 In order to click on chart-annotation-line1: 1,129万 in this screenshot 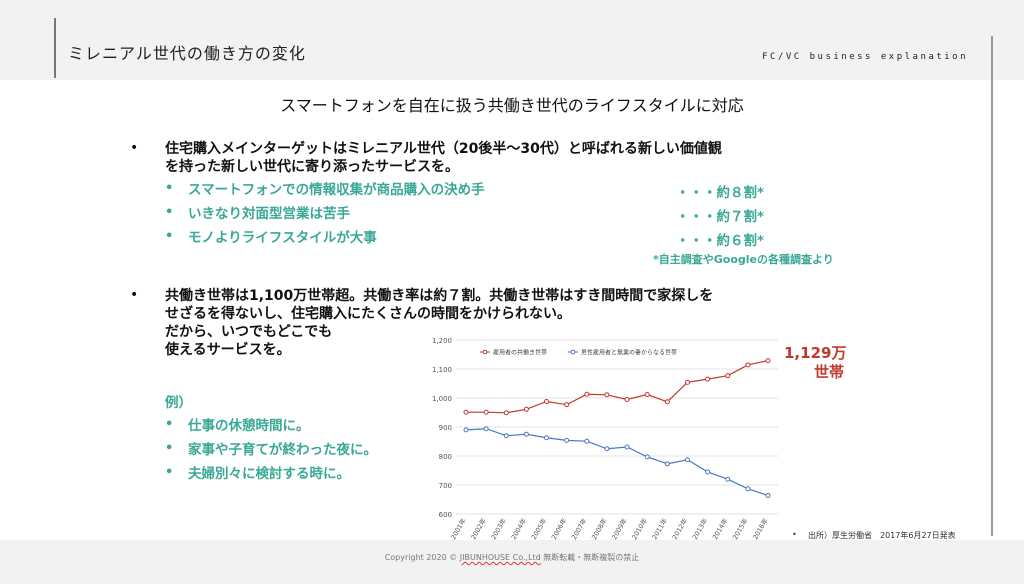, I will do `click(815, 353)`.